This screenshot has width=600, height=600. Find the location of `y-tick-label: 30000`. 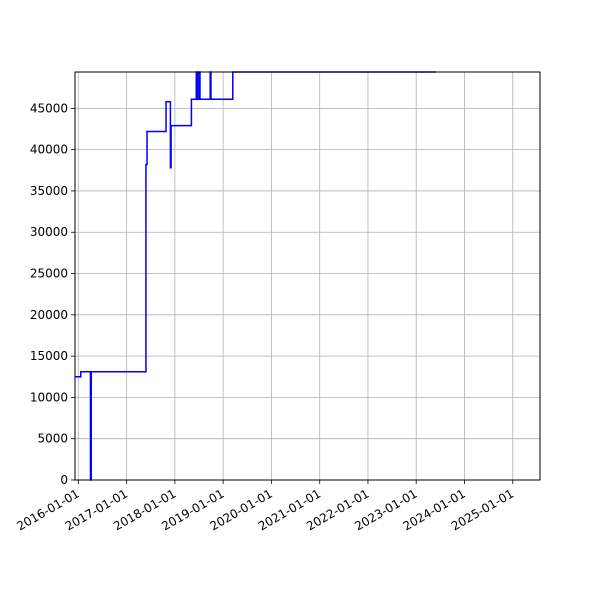

y-tick-label: 30000 is located at coordinates (49, 232).